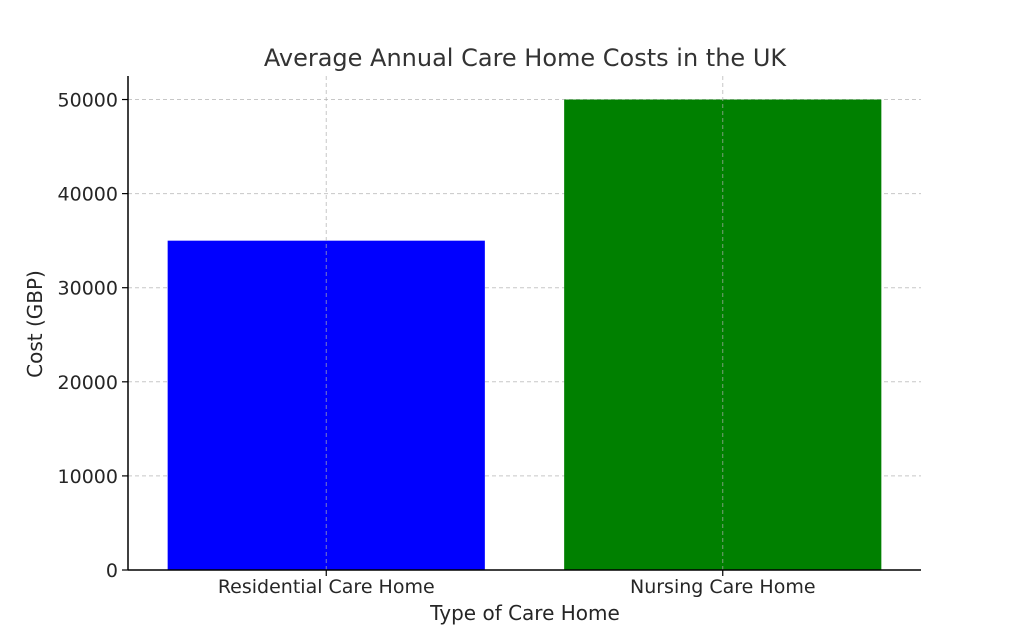 Image resolution: width=1024 pixels, height=640 pixels. I want to click on y-tick-label: 50000, so click(88, 101).